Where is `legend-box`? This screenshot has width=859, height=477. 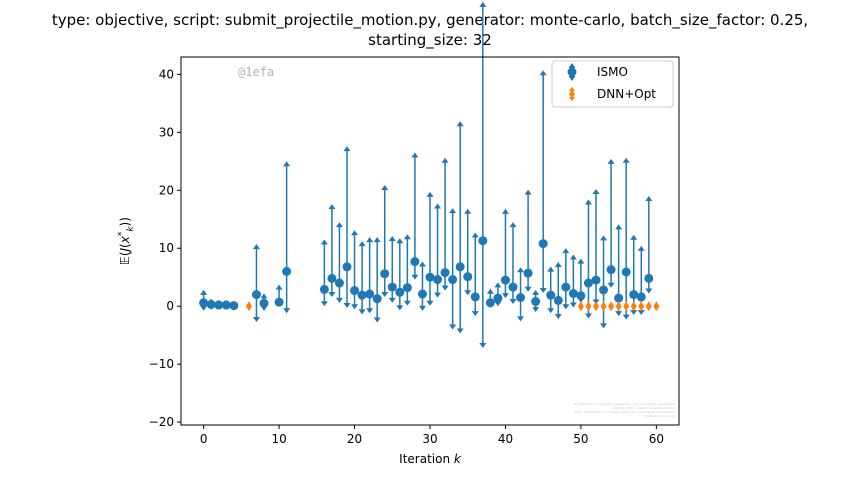 legend-box is located at coordinates (612, 84).